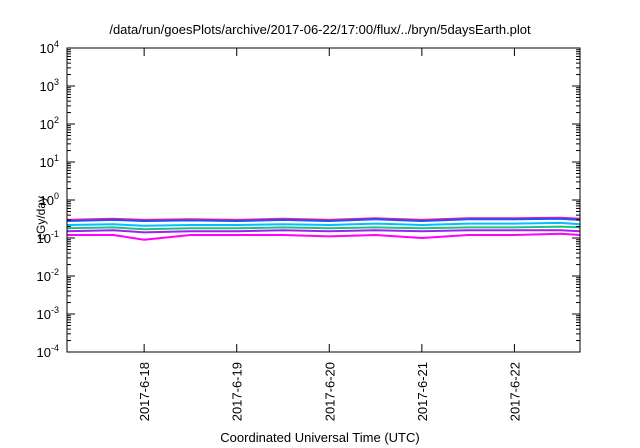  I want to click on y-axis-label: cGy/day, so click(41, 218).